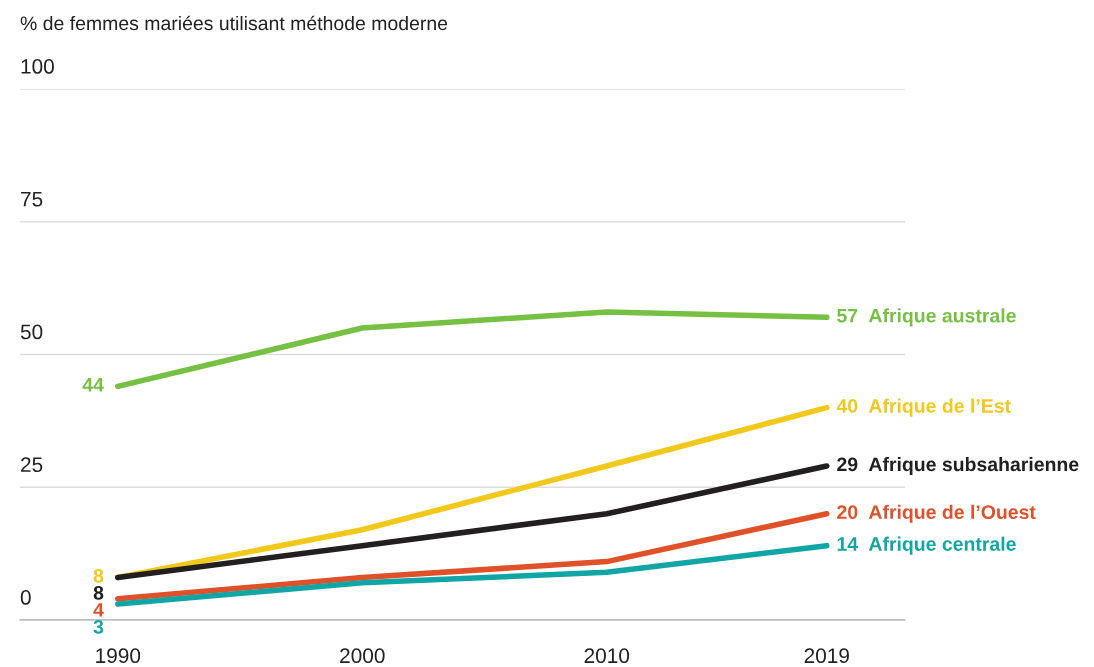  What do you see at coordinates (32, 199) in the screenshot?
I see `y-tick-label: 75` at bounding box center [32, 199].